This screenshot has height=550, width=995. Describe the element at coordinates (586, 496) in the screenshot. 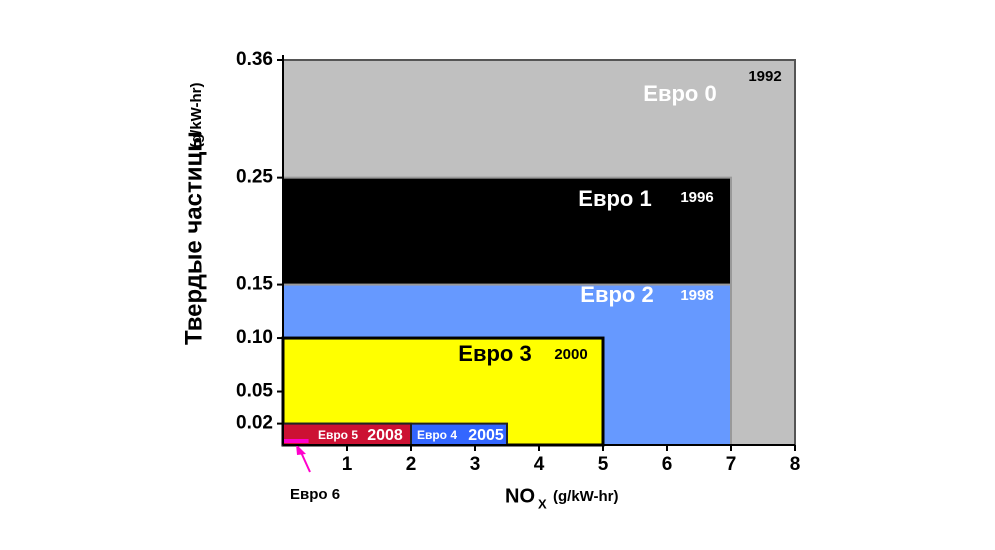

I see `x-axis-unit: (g/kW-hr)` at that location.